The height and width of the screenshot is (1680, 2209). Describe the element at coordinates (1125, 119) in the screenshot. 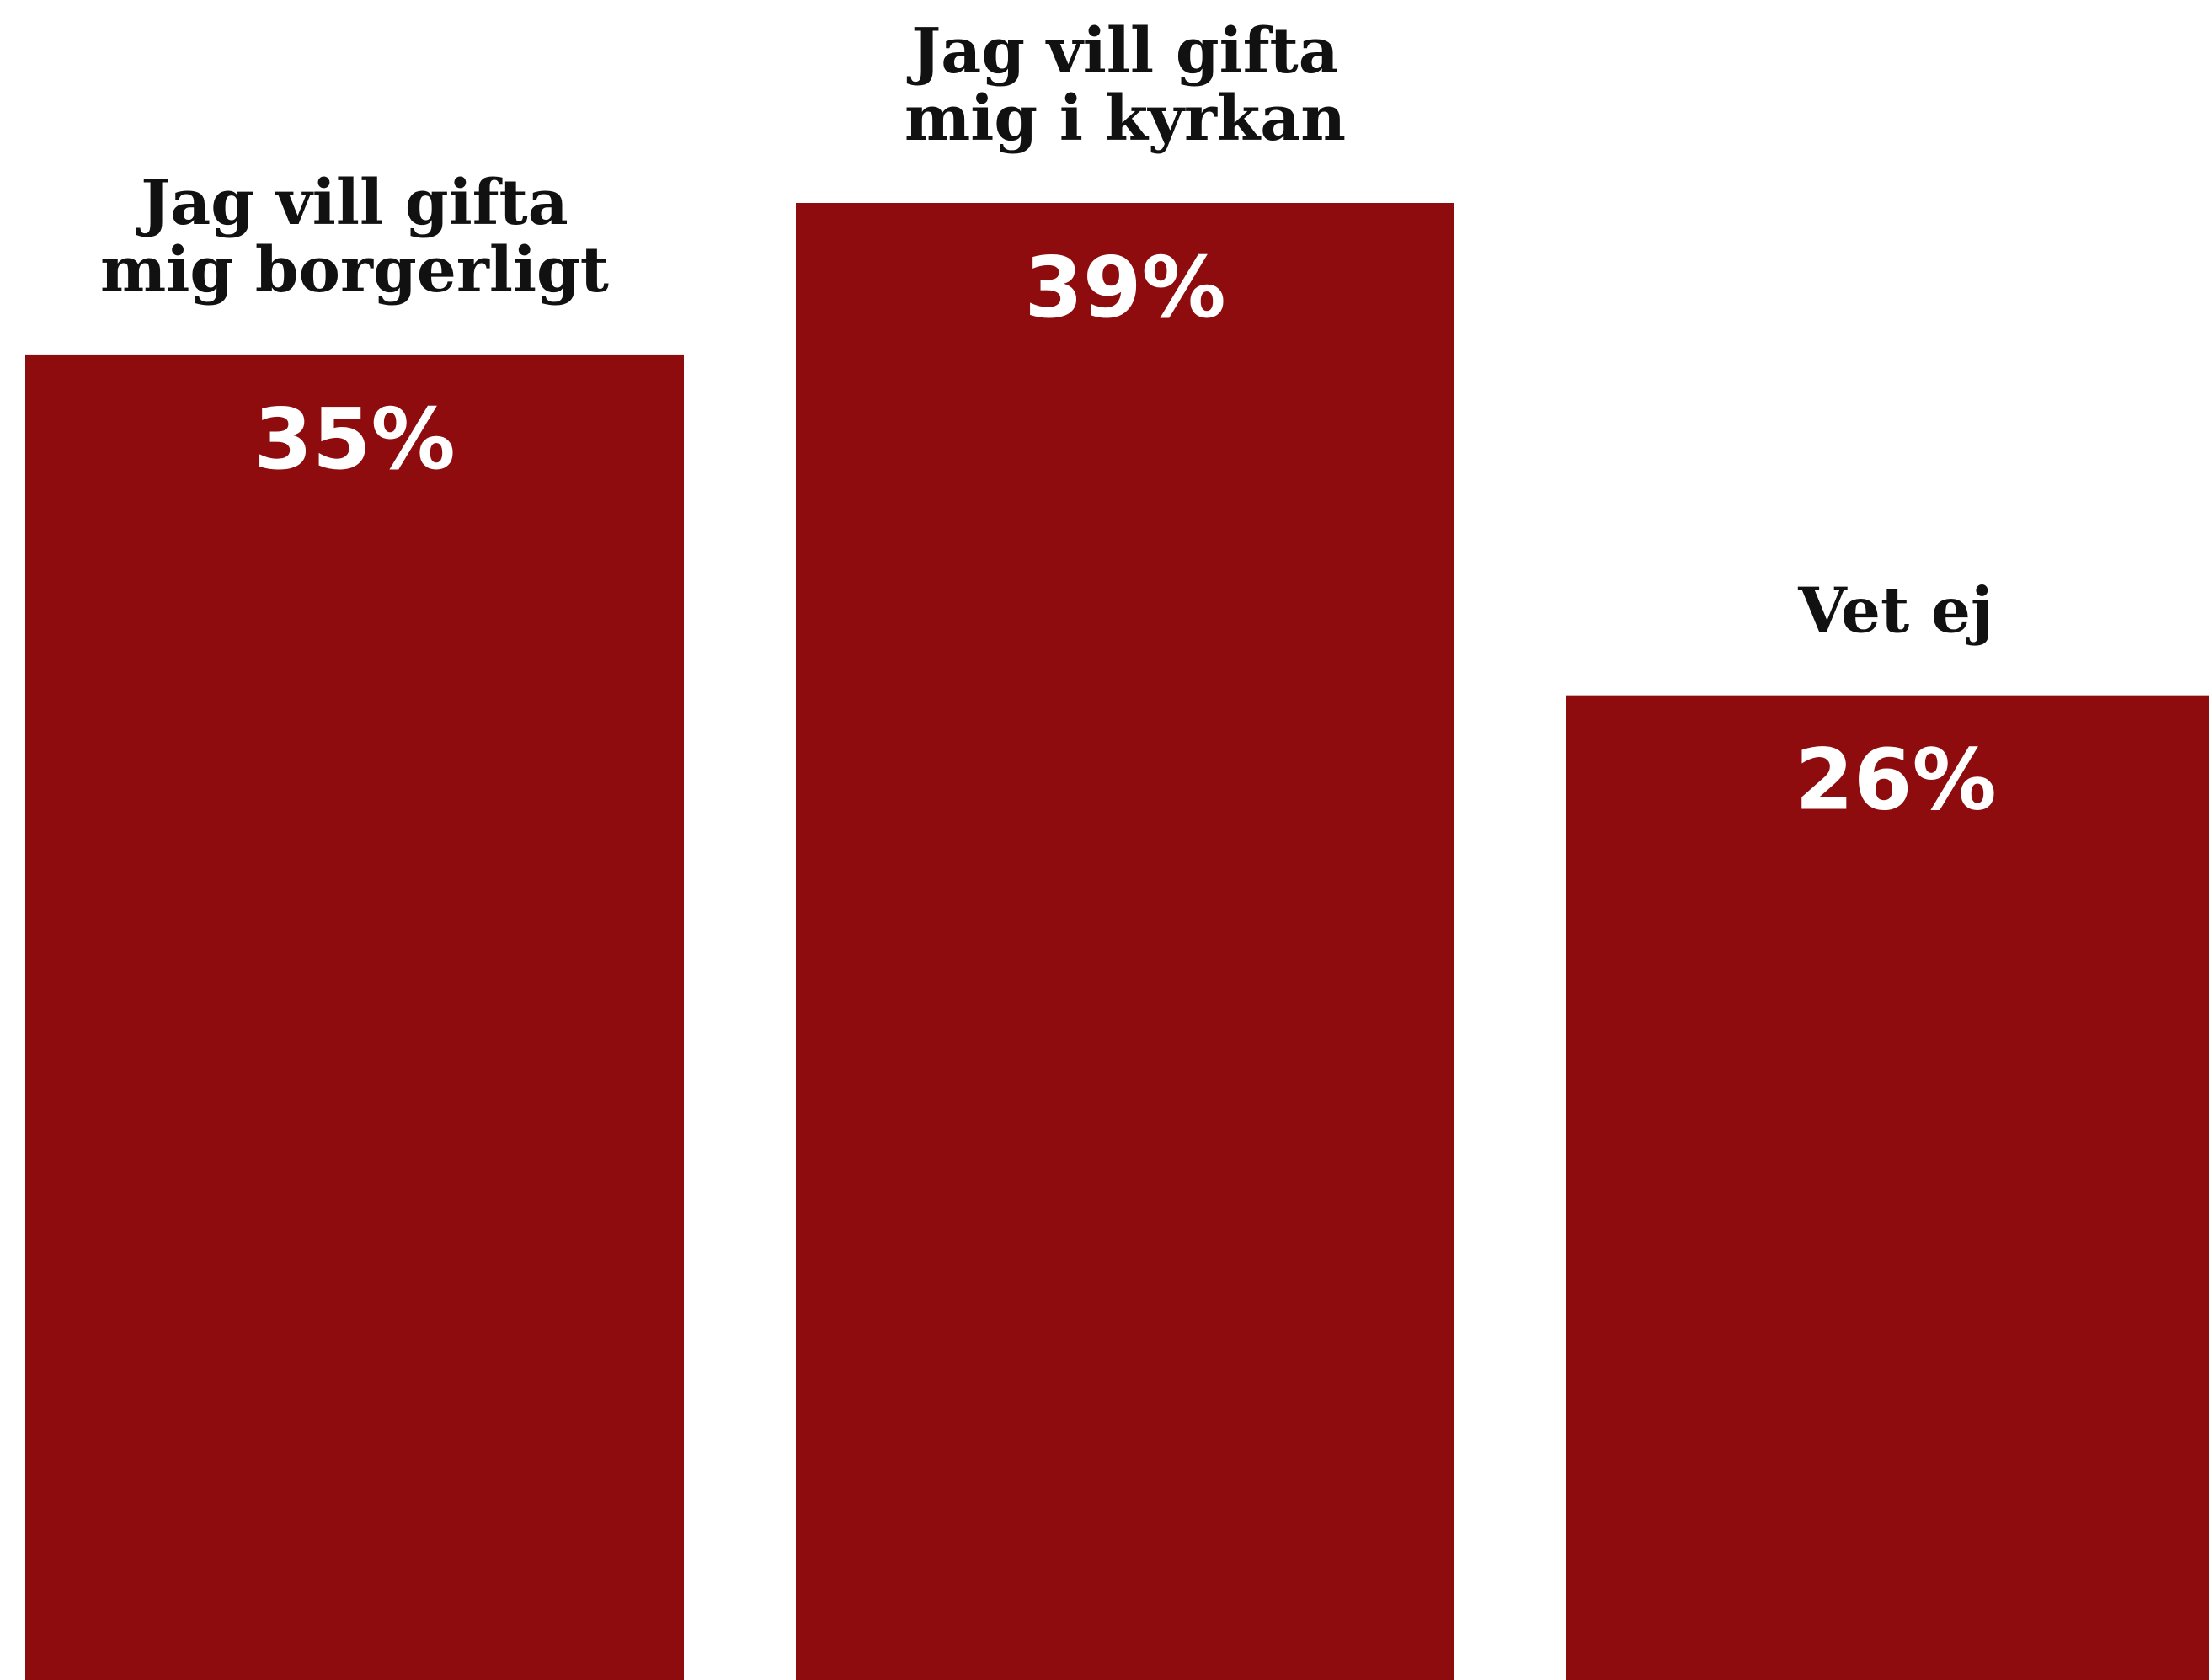

I see `category-label-2-line-2: mig i kyrkan` at that location.